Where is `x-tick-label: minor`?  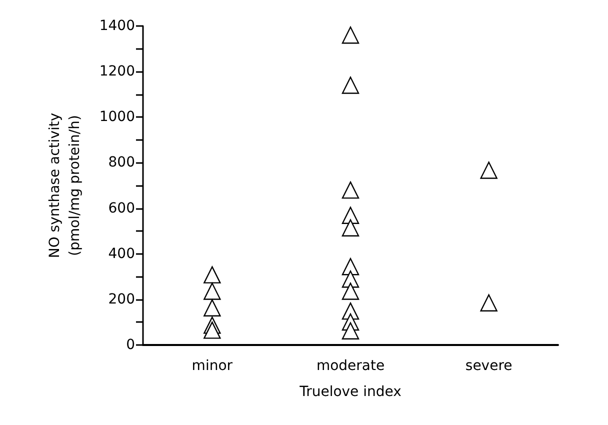 x-tick-label: minor is located at coordinates (212, 366).